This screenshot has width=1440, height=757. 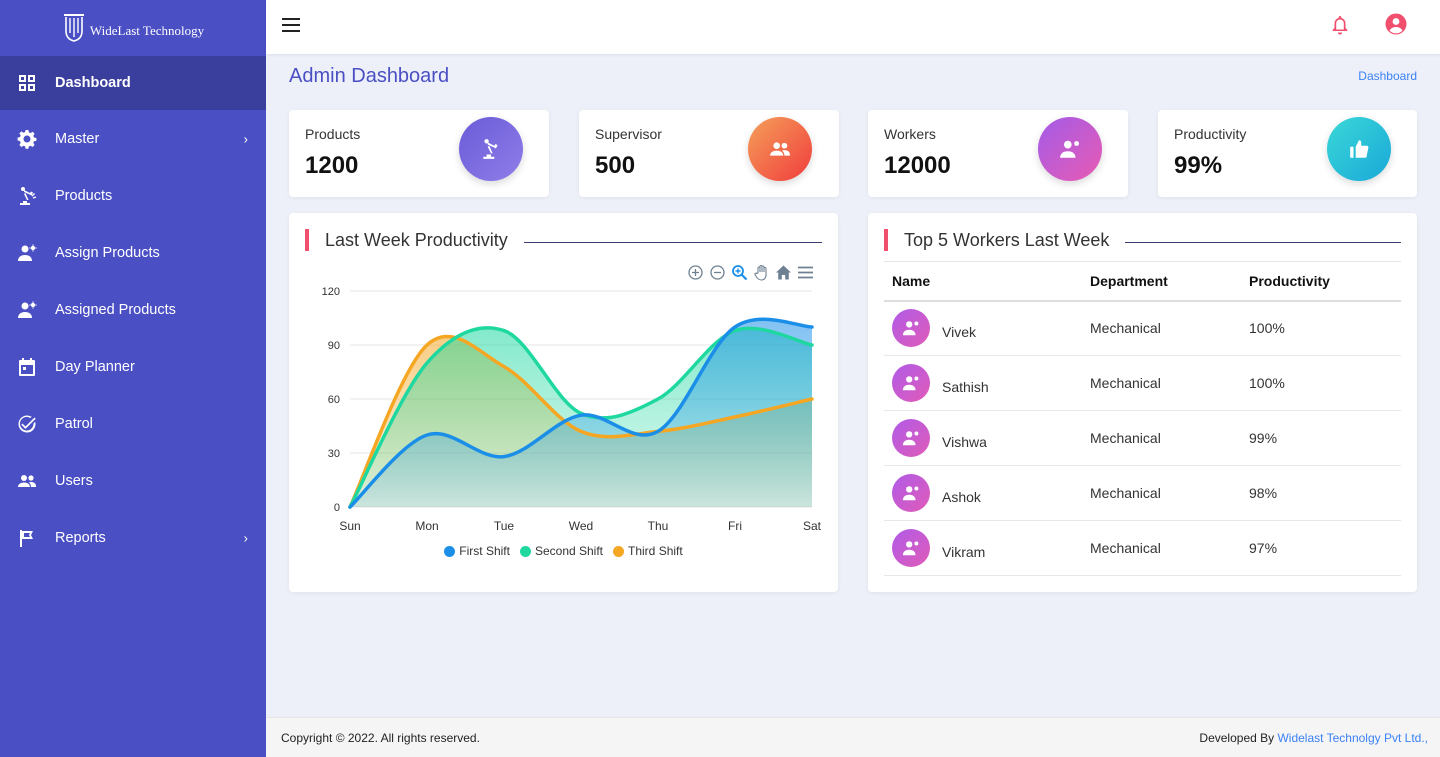 What do you see at coordinates (1007, 239) in the screenshot?
I see `panel-title: Top 5 Workers Last Week` at bounding box center [1007, 239].